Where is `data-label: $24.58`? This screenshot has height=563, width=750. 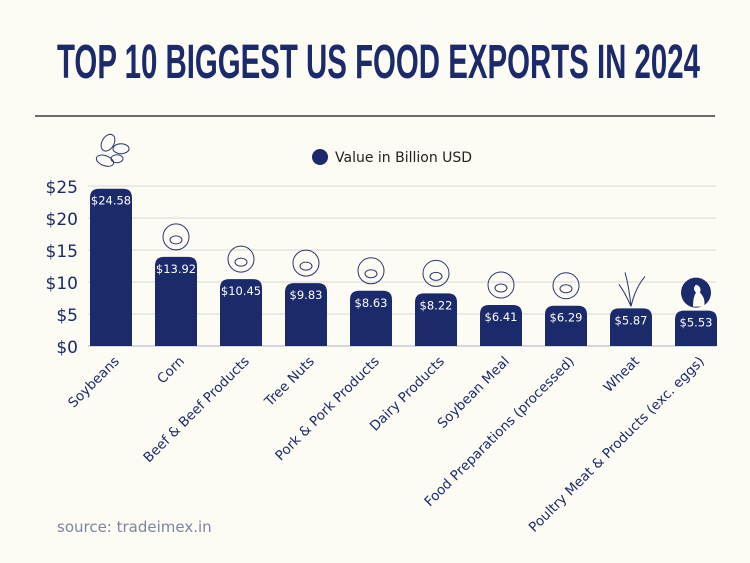 data-label: $24.58 is located at coordinates (111, 201).